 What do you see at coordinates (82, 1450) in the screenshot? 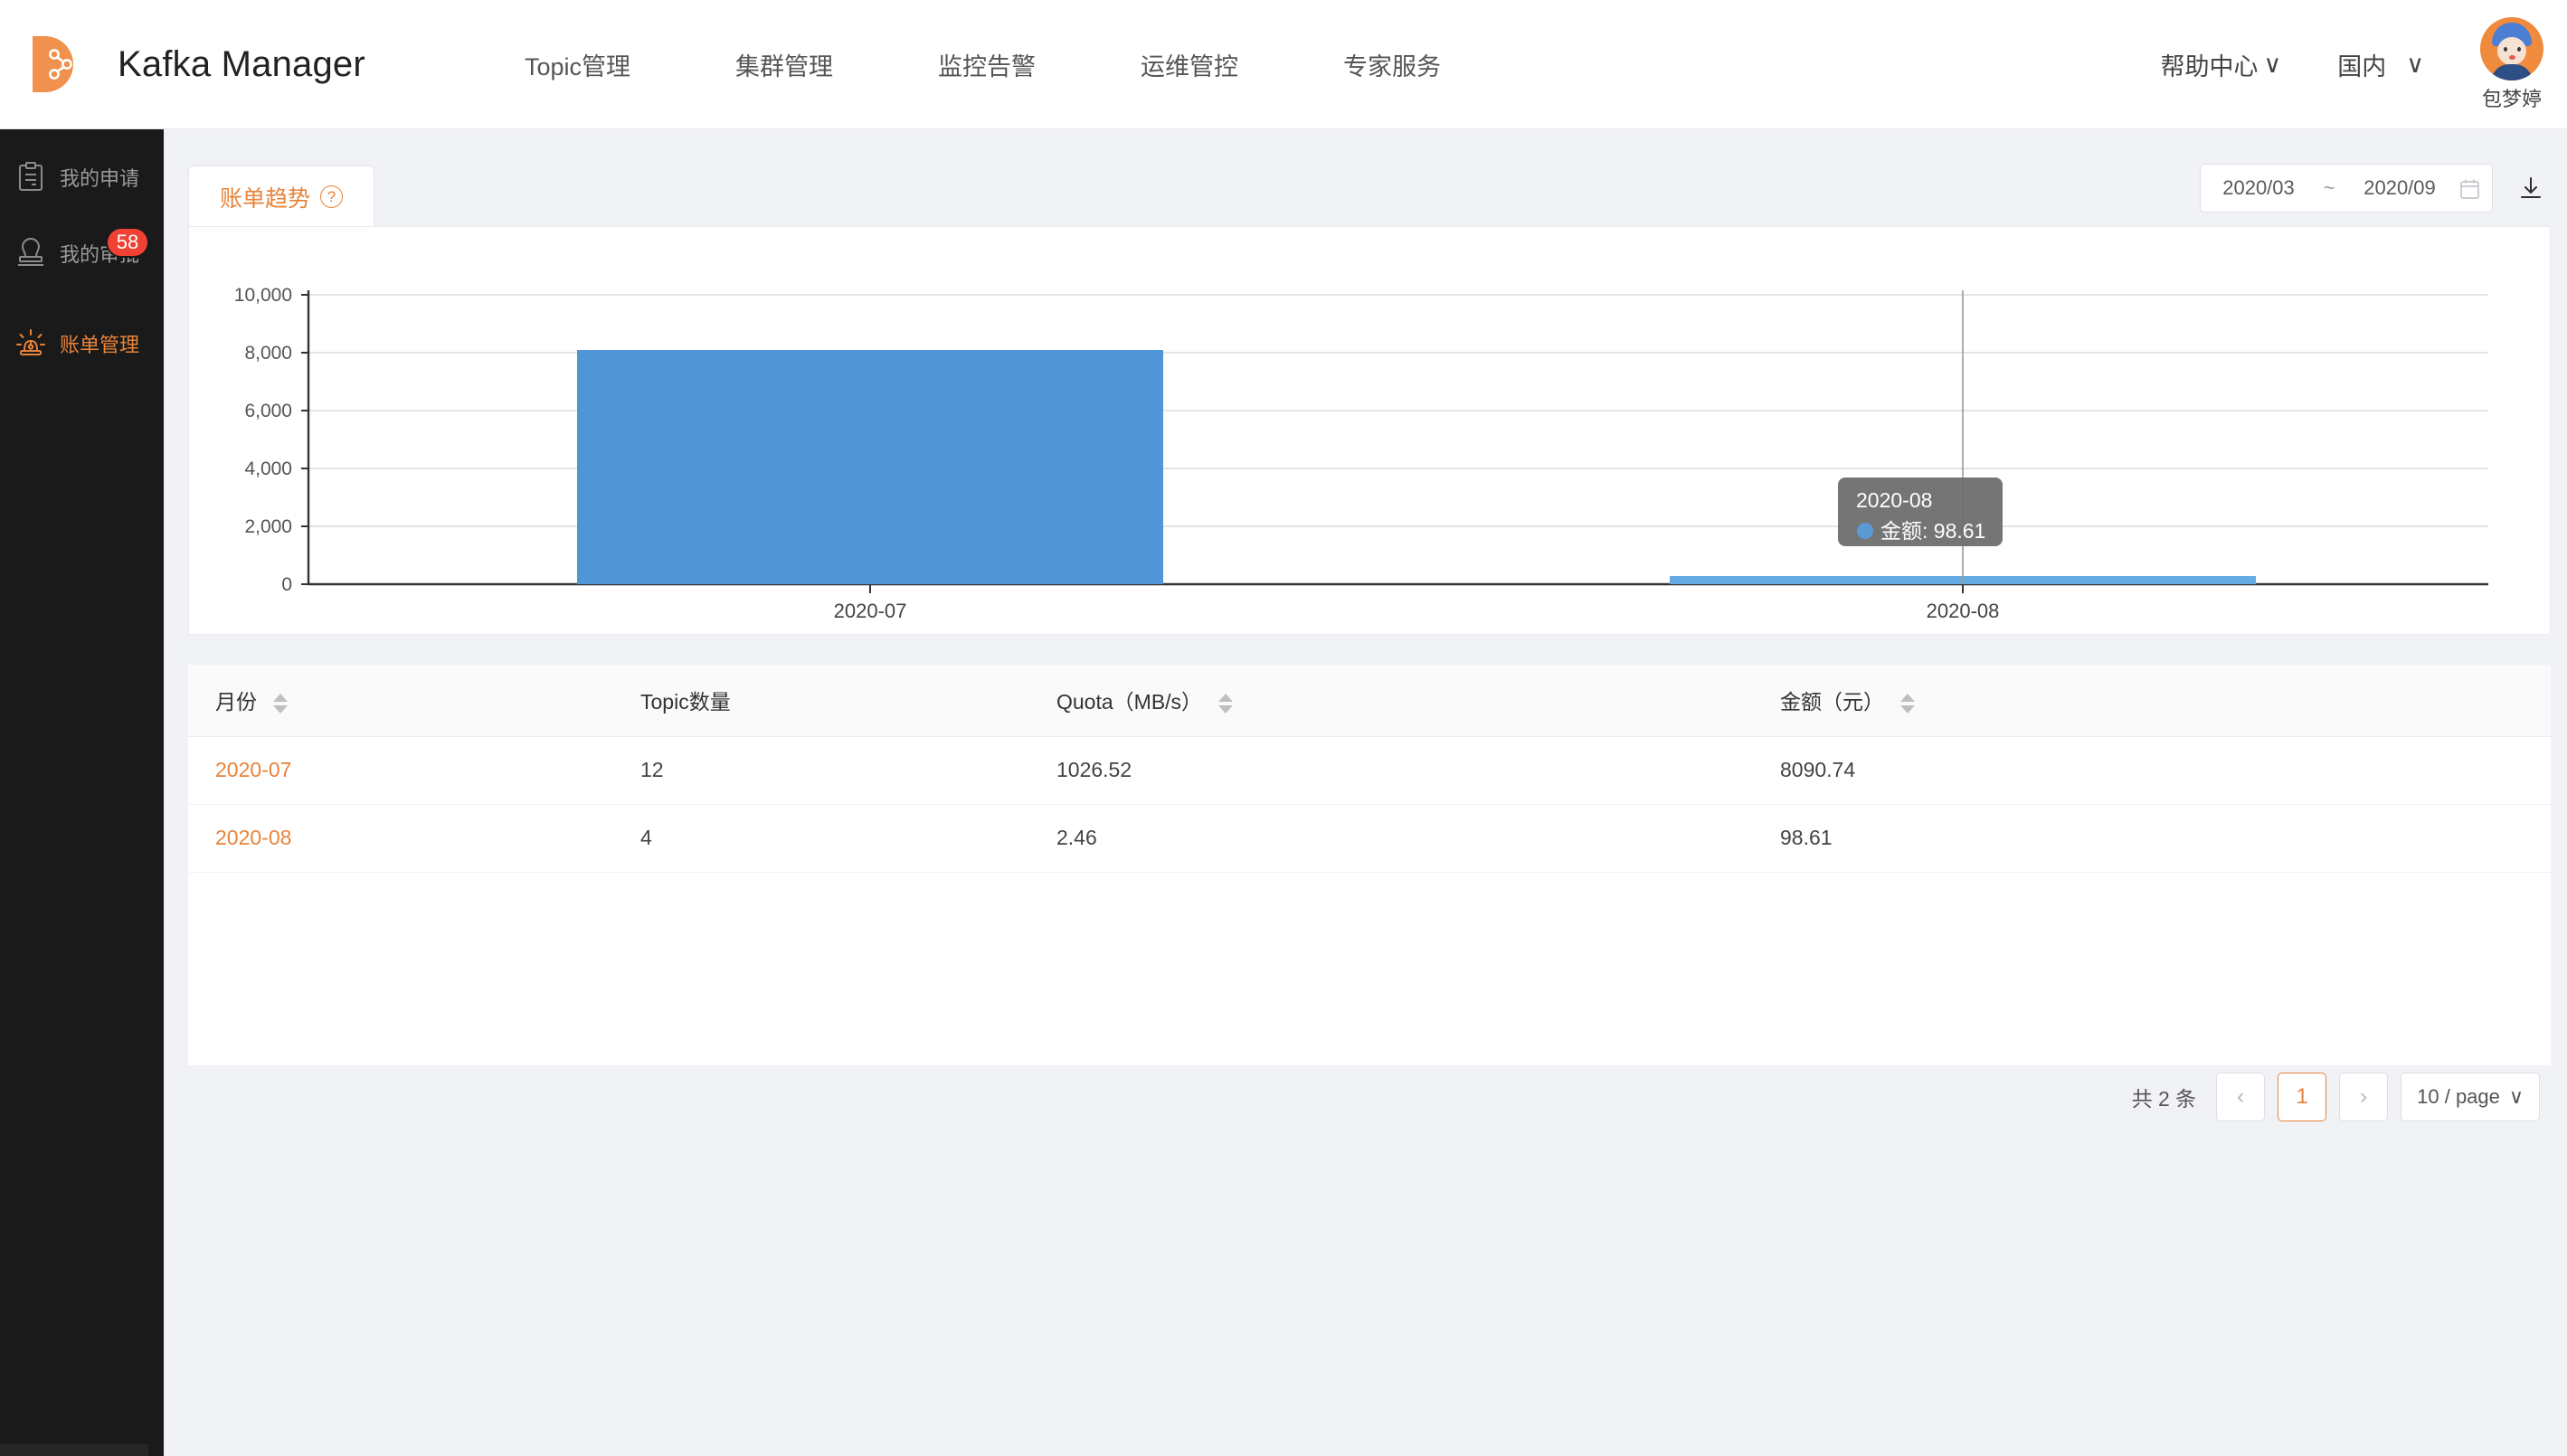
I see `sidebar-horizontal-scrollbar` at bounding box center [82, 1450].